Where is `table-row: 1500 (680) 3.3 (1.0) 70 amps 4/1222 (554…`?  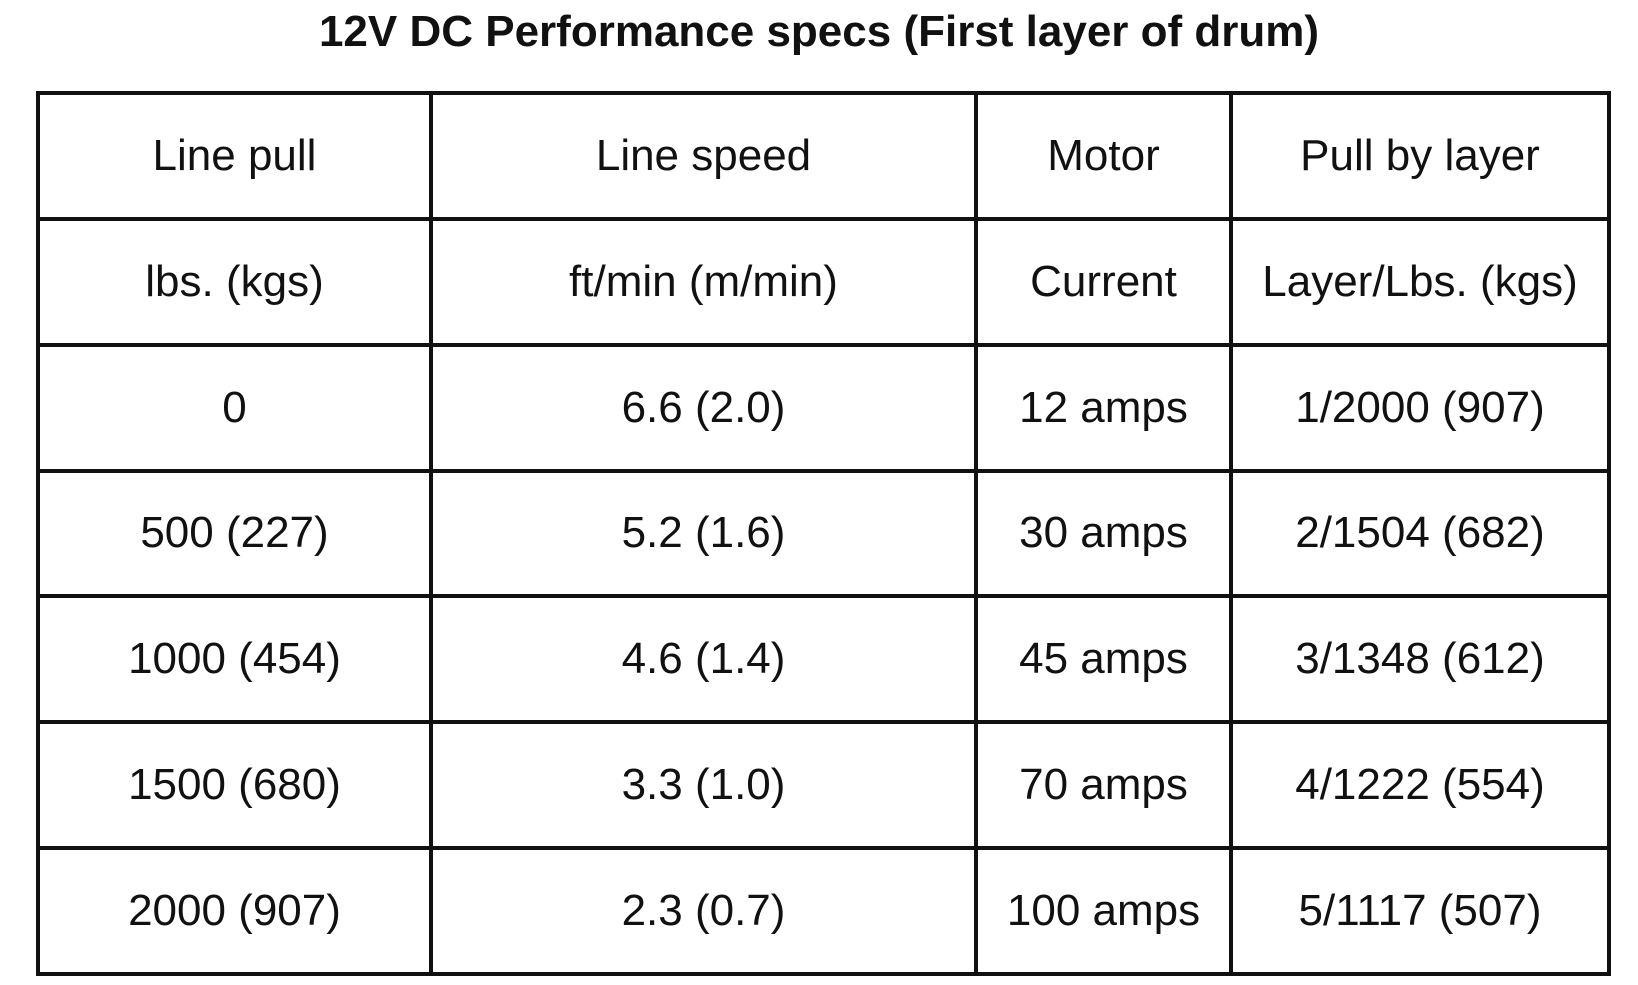 table-row: 1500 (680) 3.3 (1.0) 70 amps 4/1222 (554… is located at coordinates (823, 785).